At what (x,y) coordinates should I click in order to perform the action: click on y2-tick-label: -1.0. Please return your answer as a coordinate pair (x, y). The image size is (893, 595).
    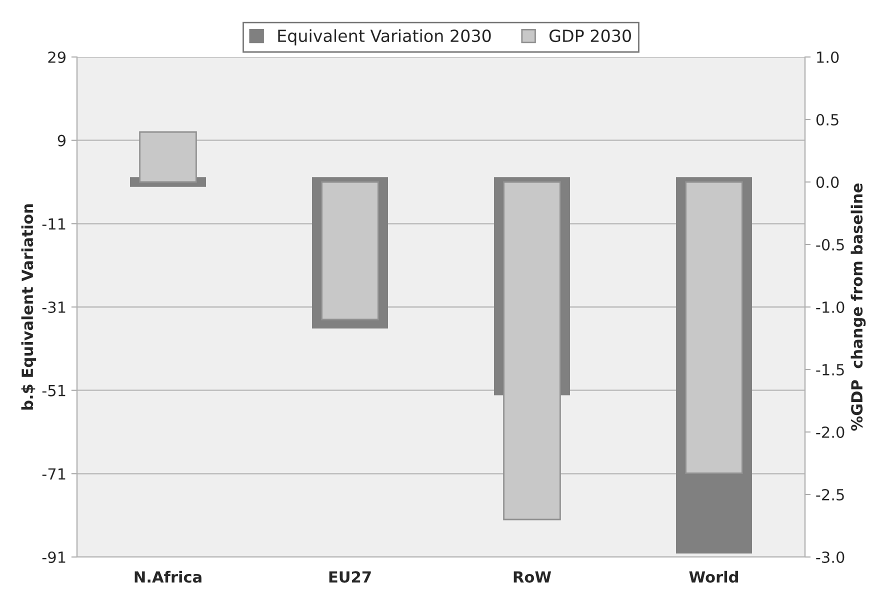
    Looking at the image, I should click on (830, 307).